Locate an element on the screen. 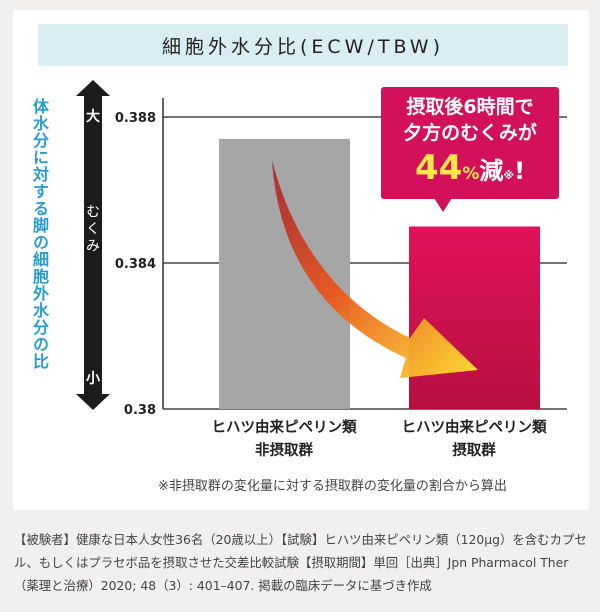  callout-line-2: 夕方のむくみが is located at coordinates (470, 133).